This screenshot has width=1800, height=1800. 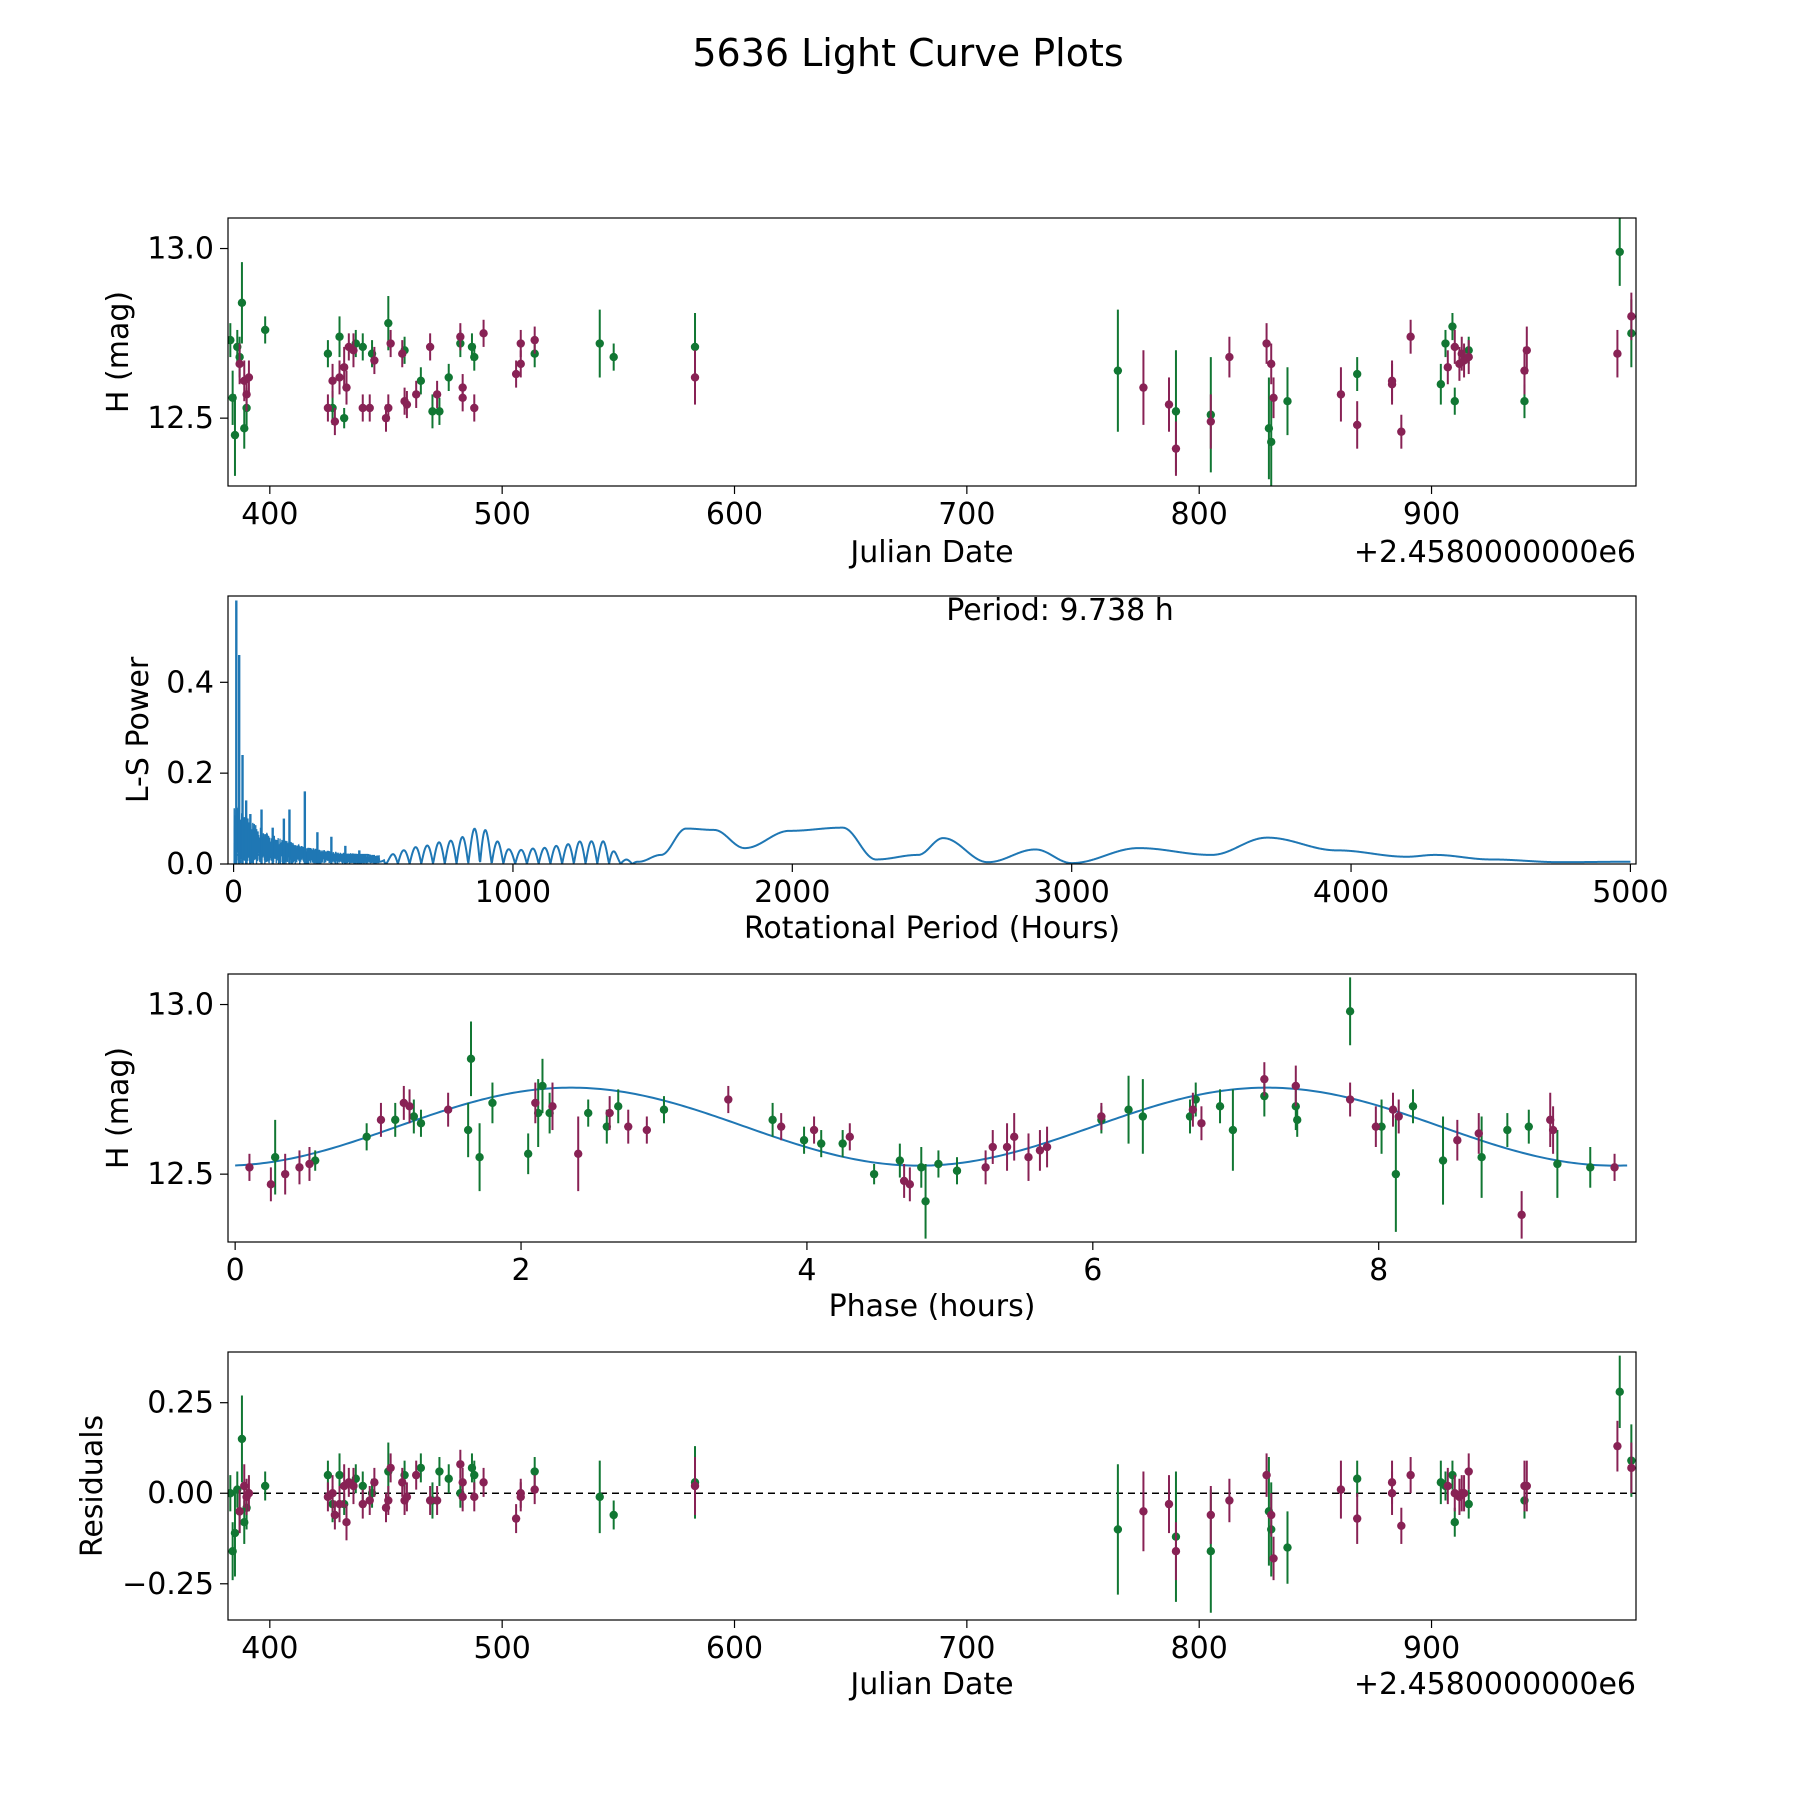 What do you see at coordinates (92, 1486) in the screenshot?
I see `residuals-y-label: Residuals` at bounding box center [92, 1486].